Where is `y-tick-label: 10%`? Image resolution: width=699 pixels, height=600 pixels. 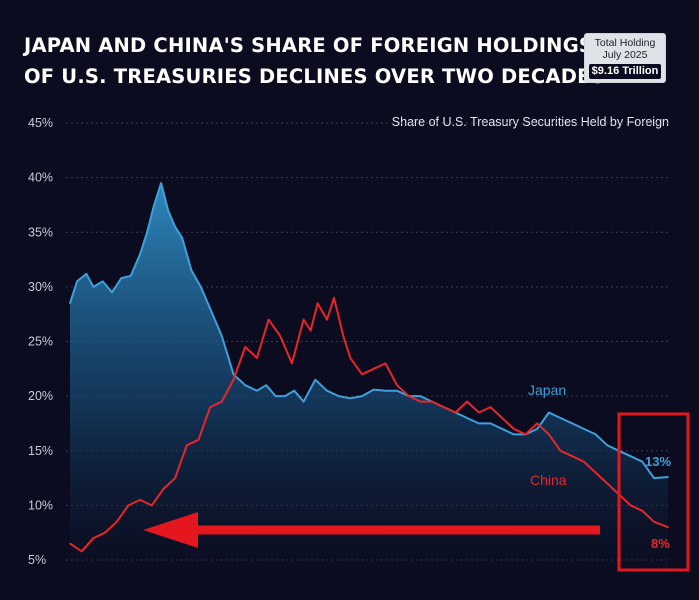 y-tick-label: 10% is located at coordinates (40, 505).